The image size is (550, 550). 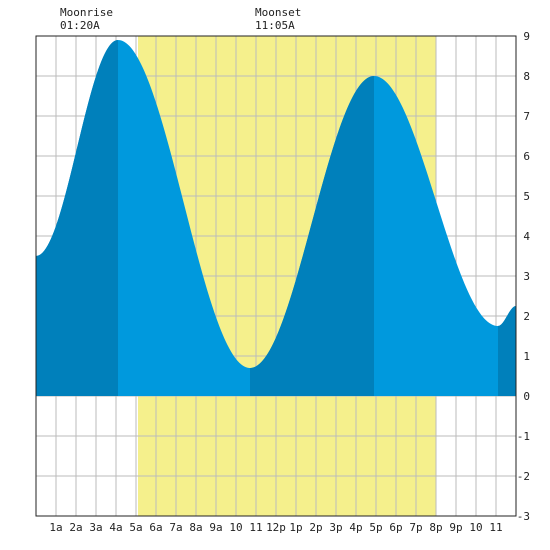 I want to click on y-tick-label: 0, so click(x=526, y=396).